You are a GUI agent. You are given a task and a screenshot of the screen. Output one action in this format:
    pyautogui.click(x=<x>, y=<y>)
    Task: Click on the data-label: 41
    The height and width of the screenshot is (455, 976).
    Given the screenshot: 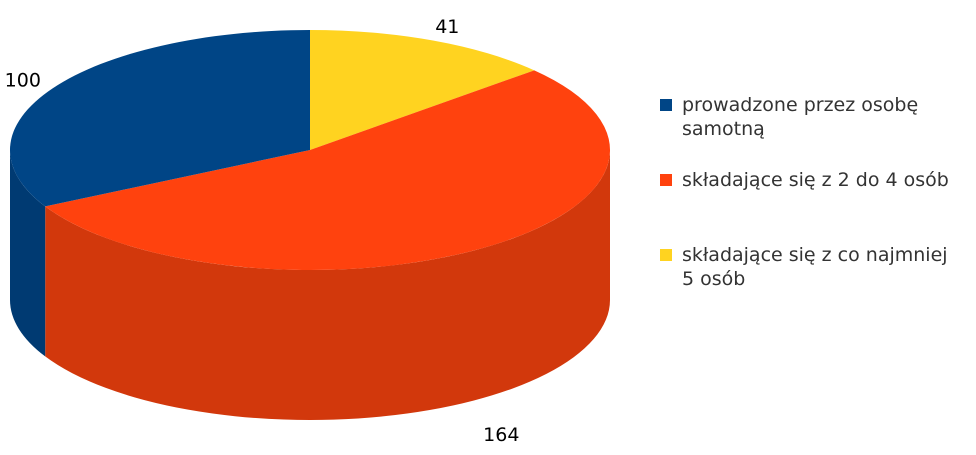 What is the action you would take?
    pyautogui.click(x=447, y=27)
    